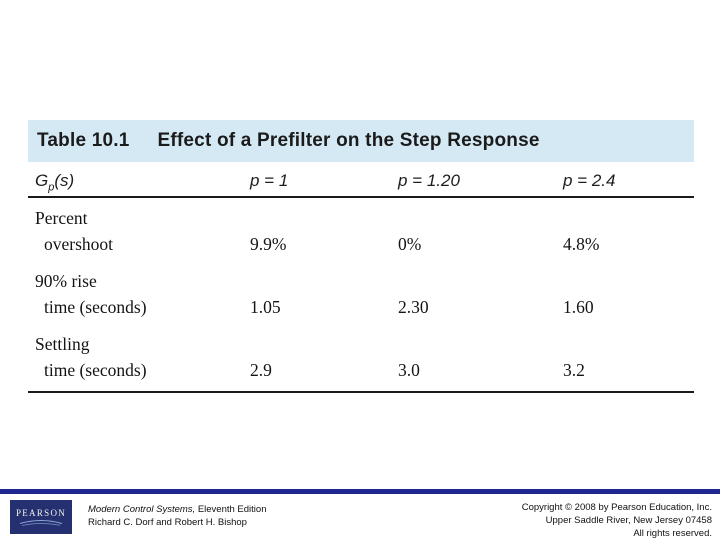  What do you see at coordinates (41, 513) in the screenshot?
I see `pearson-logo-text: PEARSON` at bounding box center [41, 513].